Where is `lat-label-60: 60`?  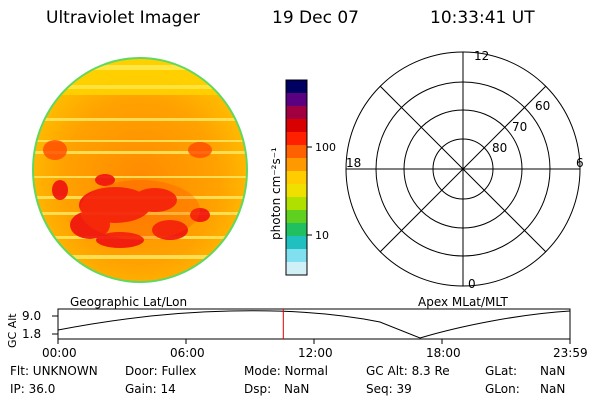 lat-label-60: 60 is located at coordinates (542, 106).